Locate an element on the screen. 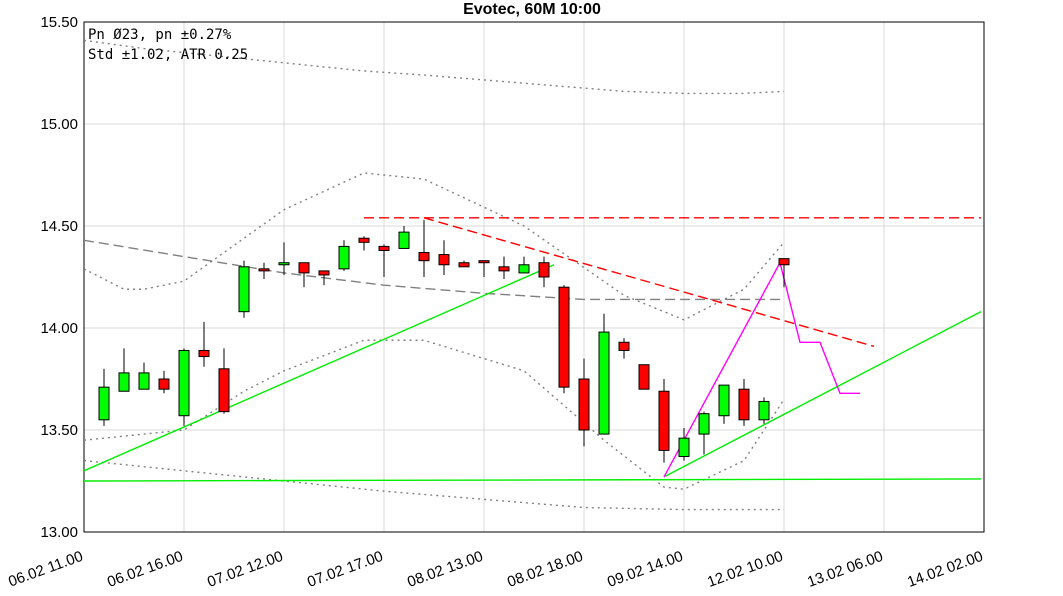  x-tick-label: 09.02 14.00 is located at coordinates (645, 569).